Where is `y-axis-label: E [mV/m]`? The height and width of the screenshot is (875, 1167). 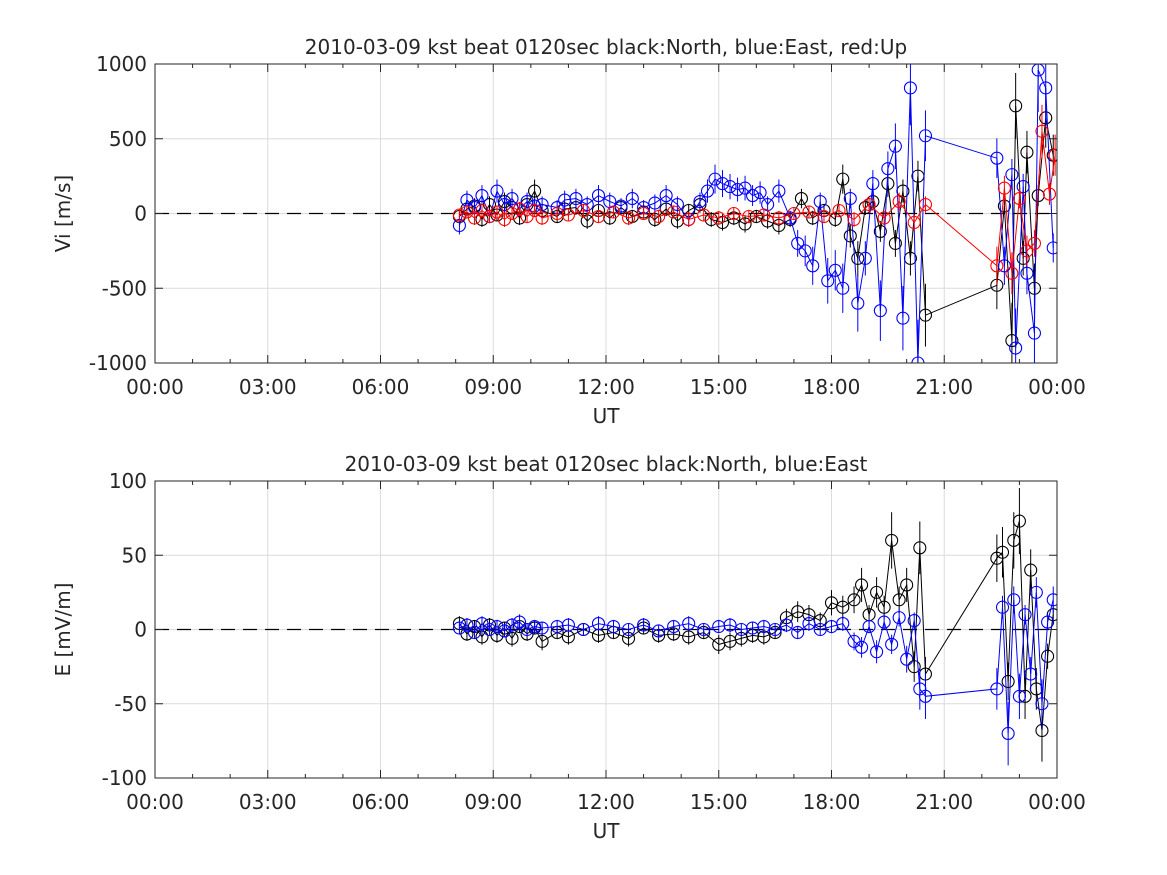
y-axis-label: E [mV/m] is located at coordinates (63, 630).